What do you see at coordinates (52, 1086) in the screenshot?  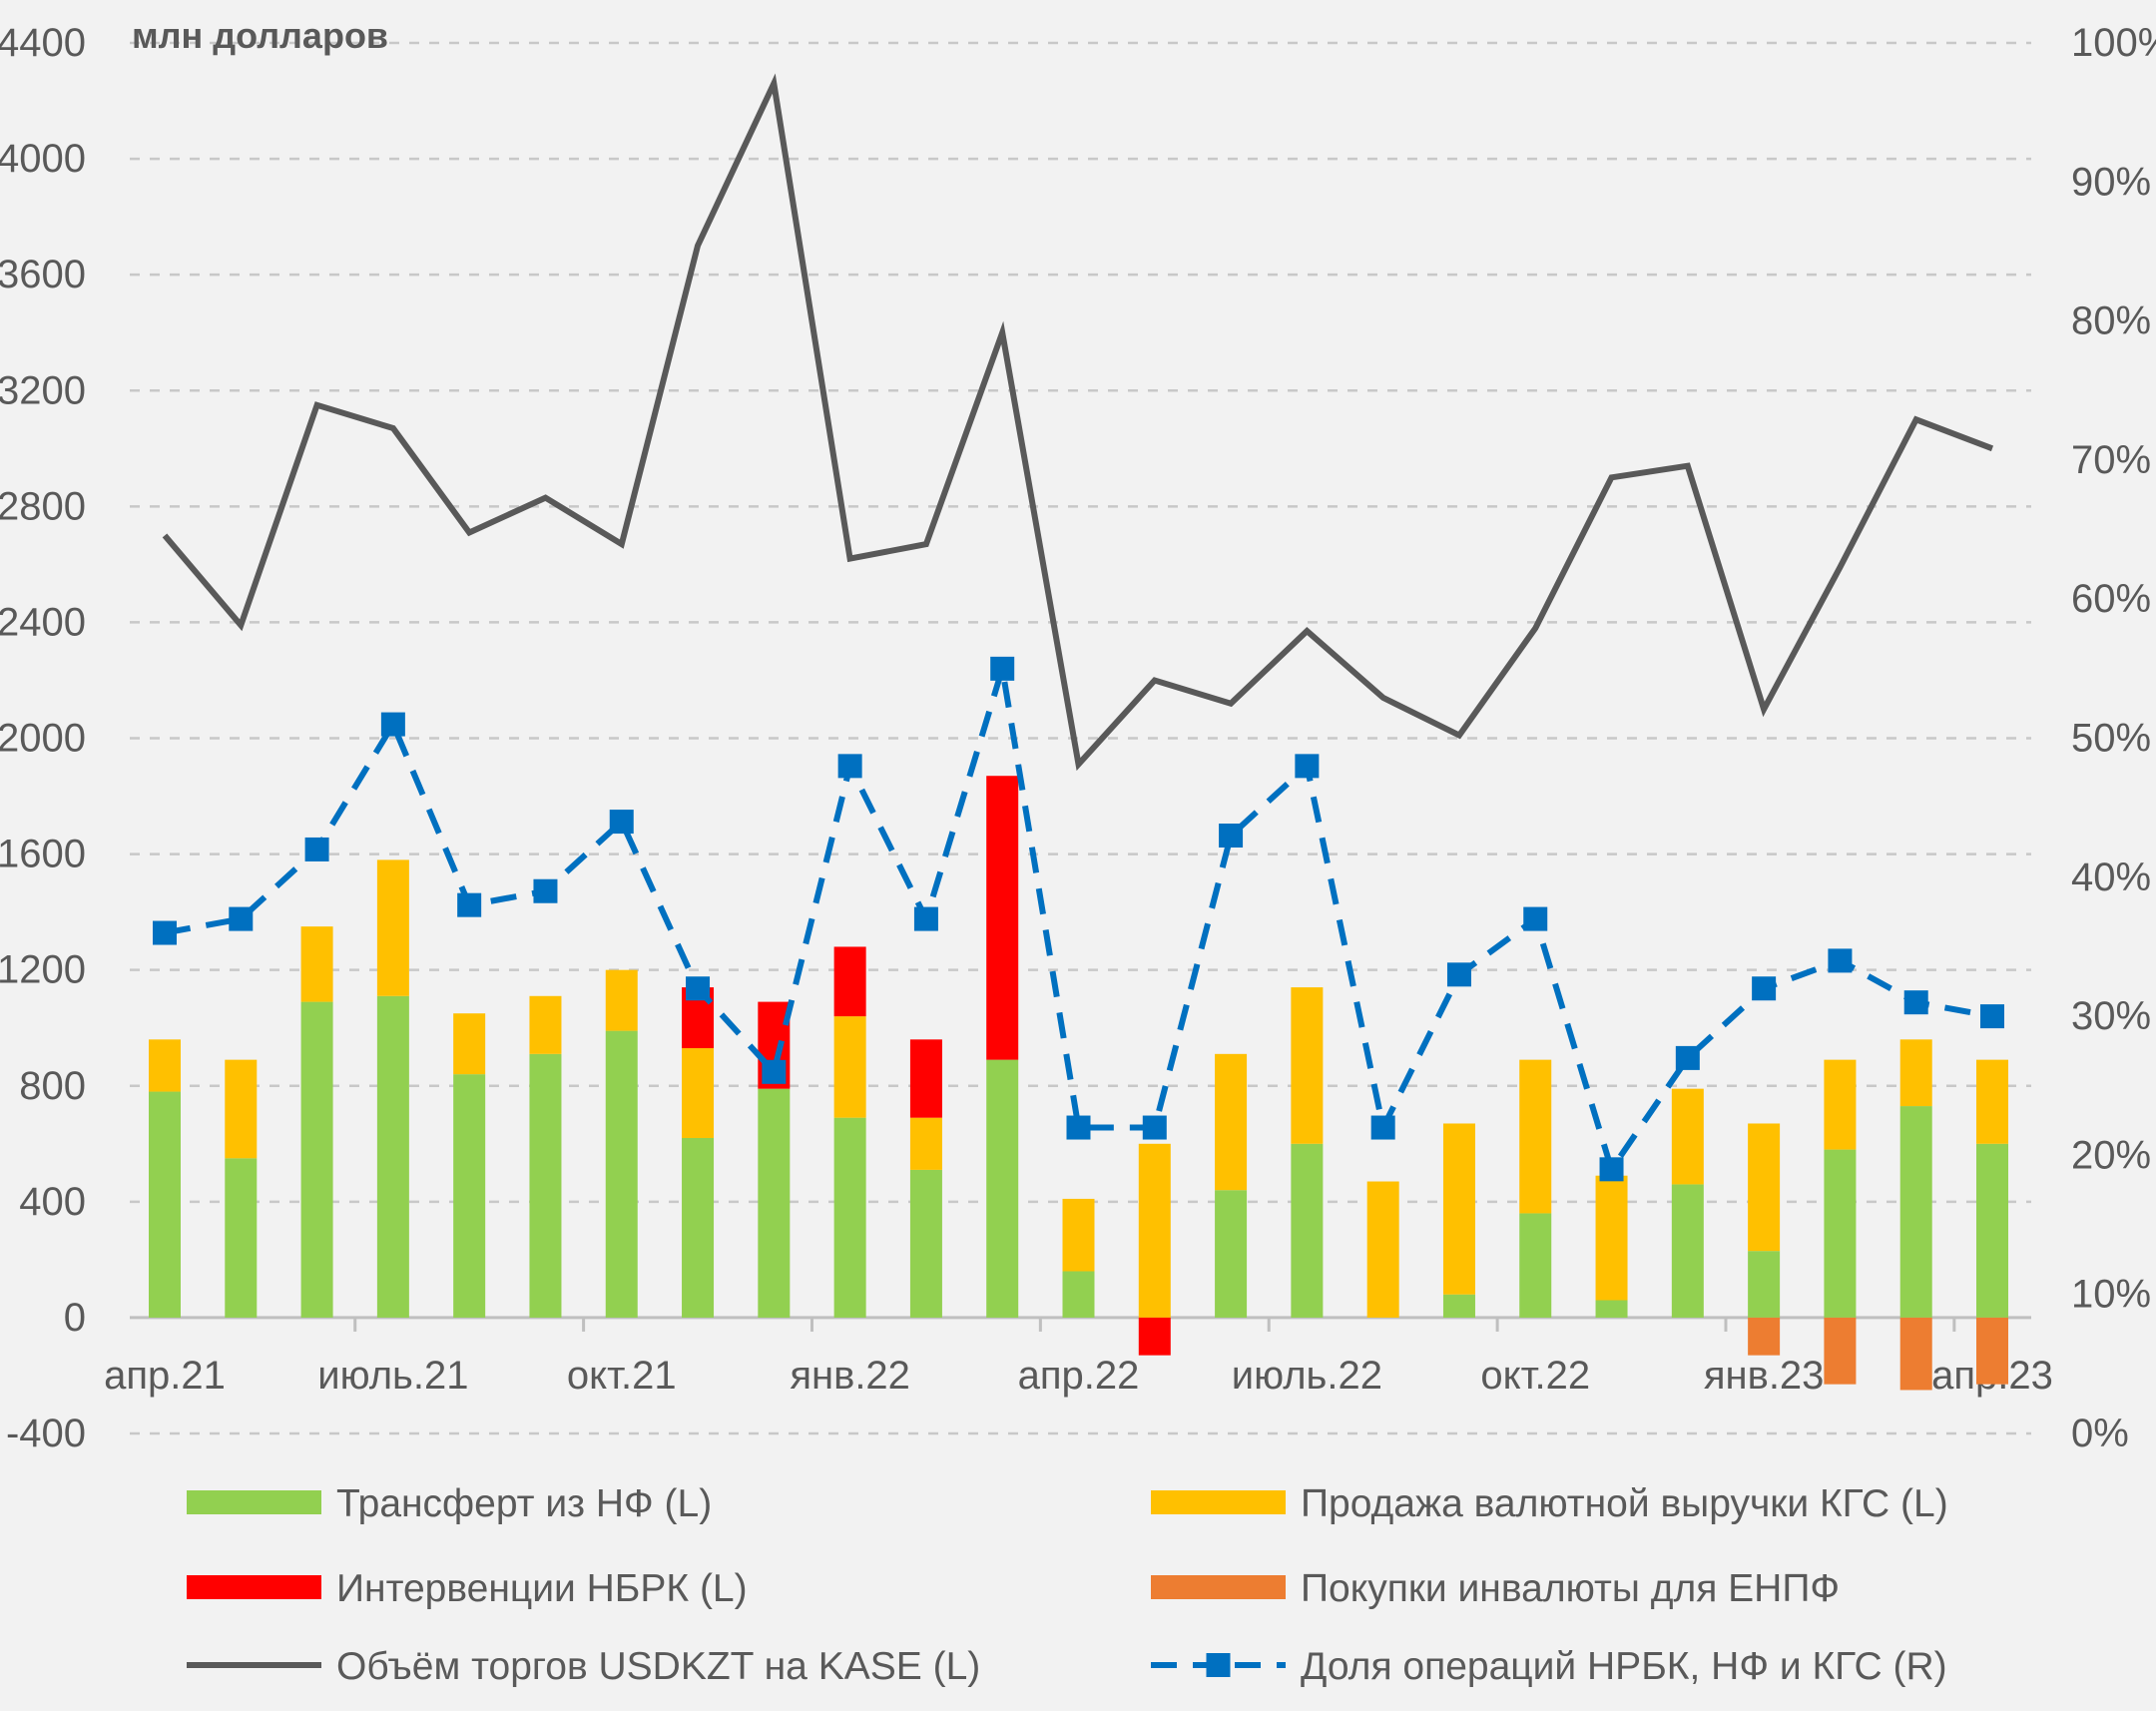 I see `y-left-tick-label: 800` at bounding box center [52, 1086].